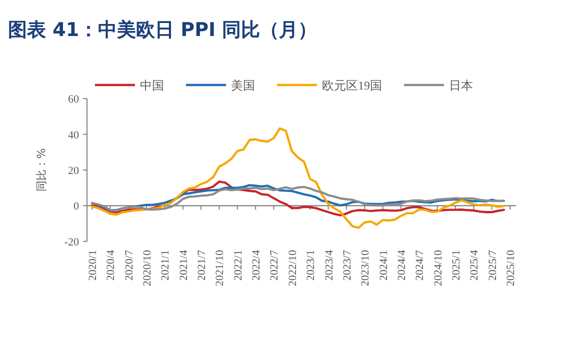 The width and height of the screenshot is (576, 340). Describe the element at coordinates (352, 85) in the screenshot. I see `legend-label: 欧元区19国` at that location.